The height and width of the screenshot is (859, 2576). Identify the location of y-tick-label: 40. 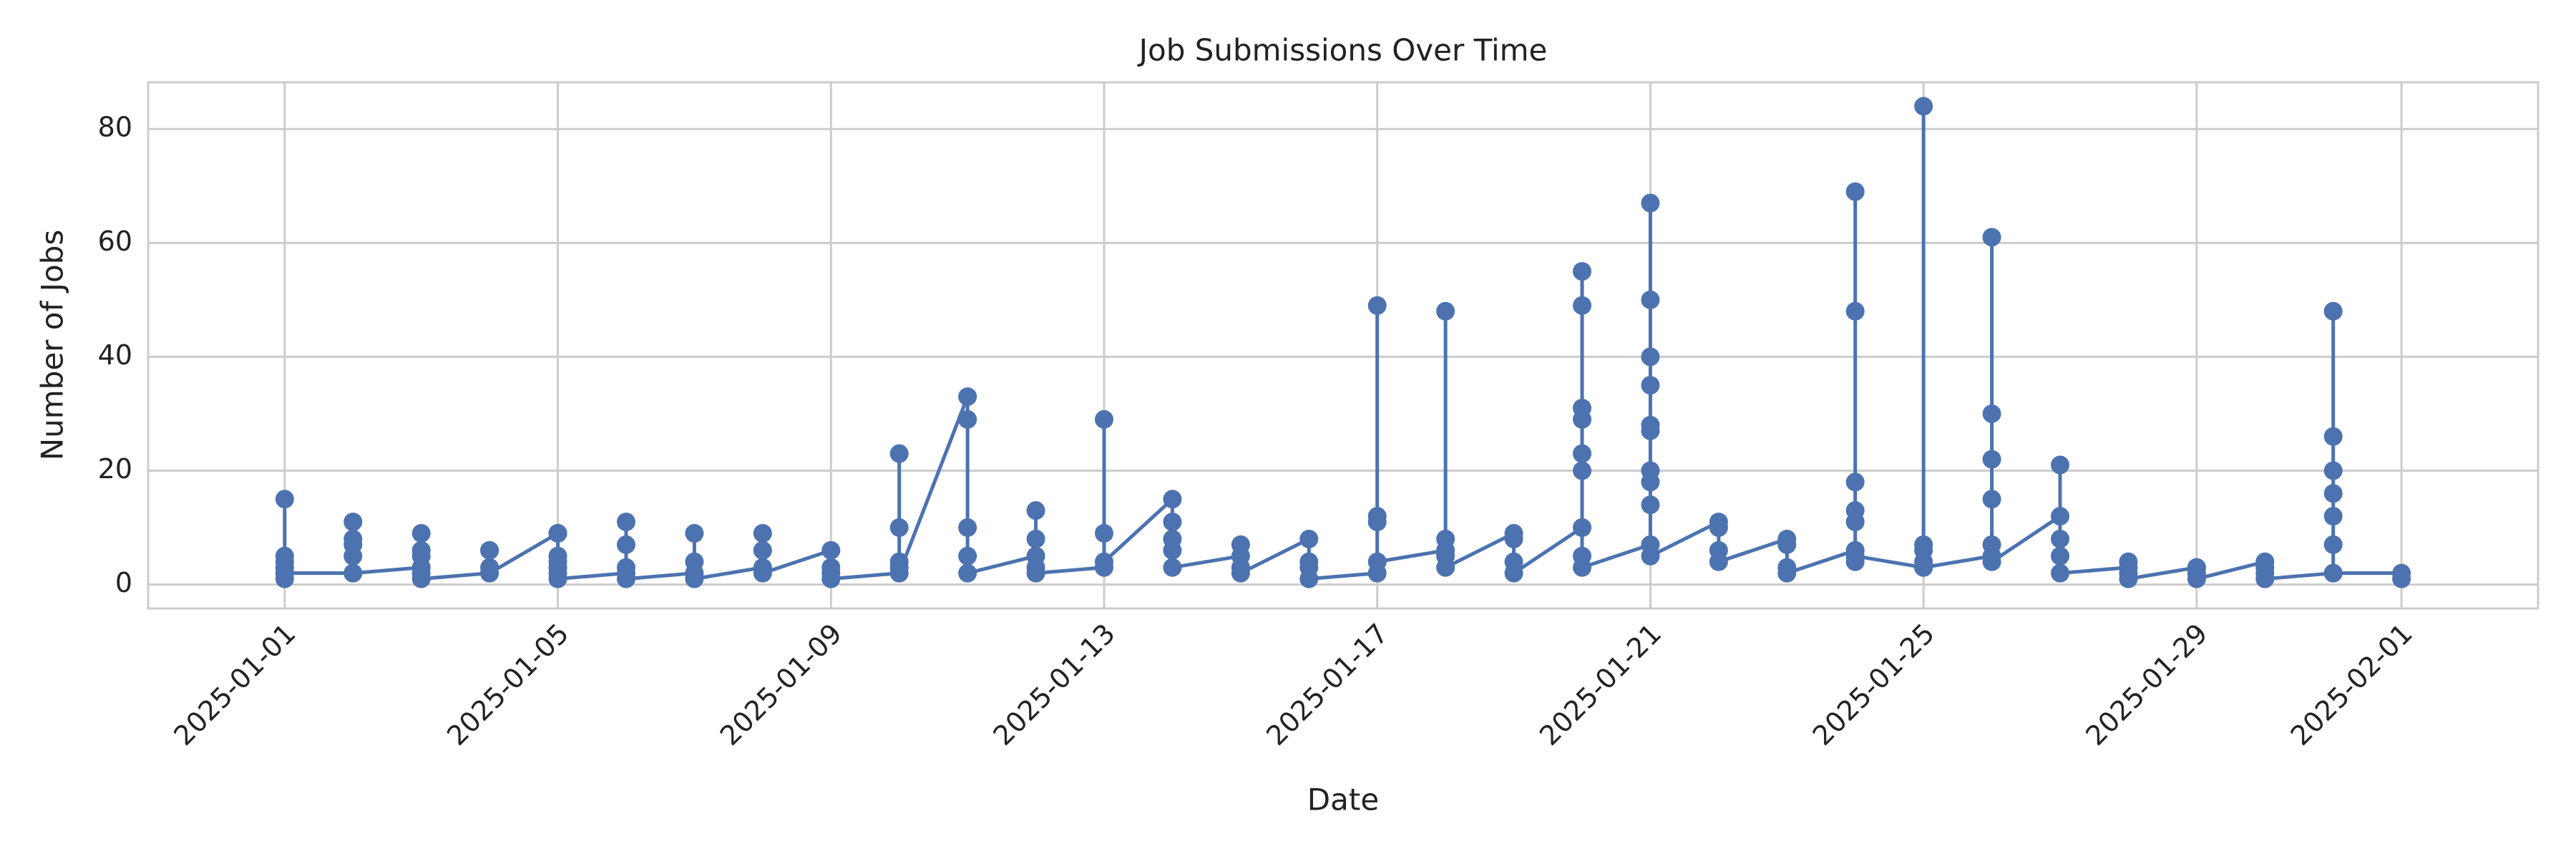
(115, 355).